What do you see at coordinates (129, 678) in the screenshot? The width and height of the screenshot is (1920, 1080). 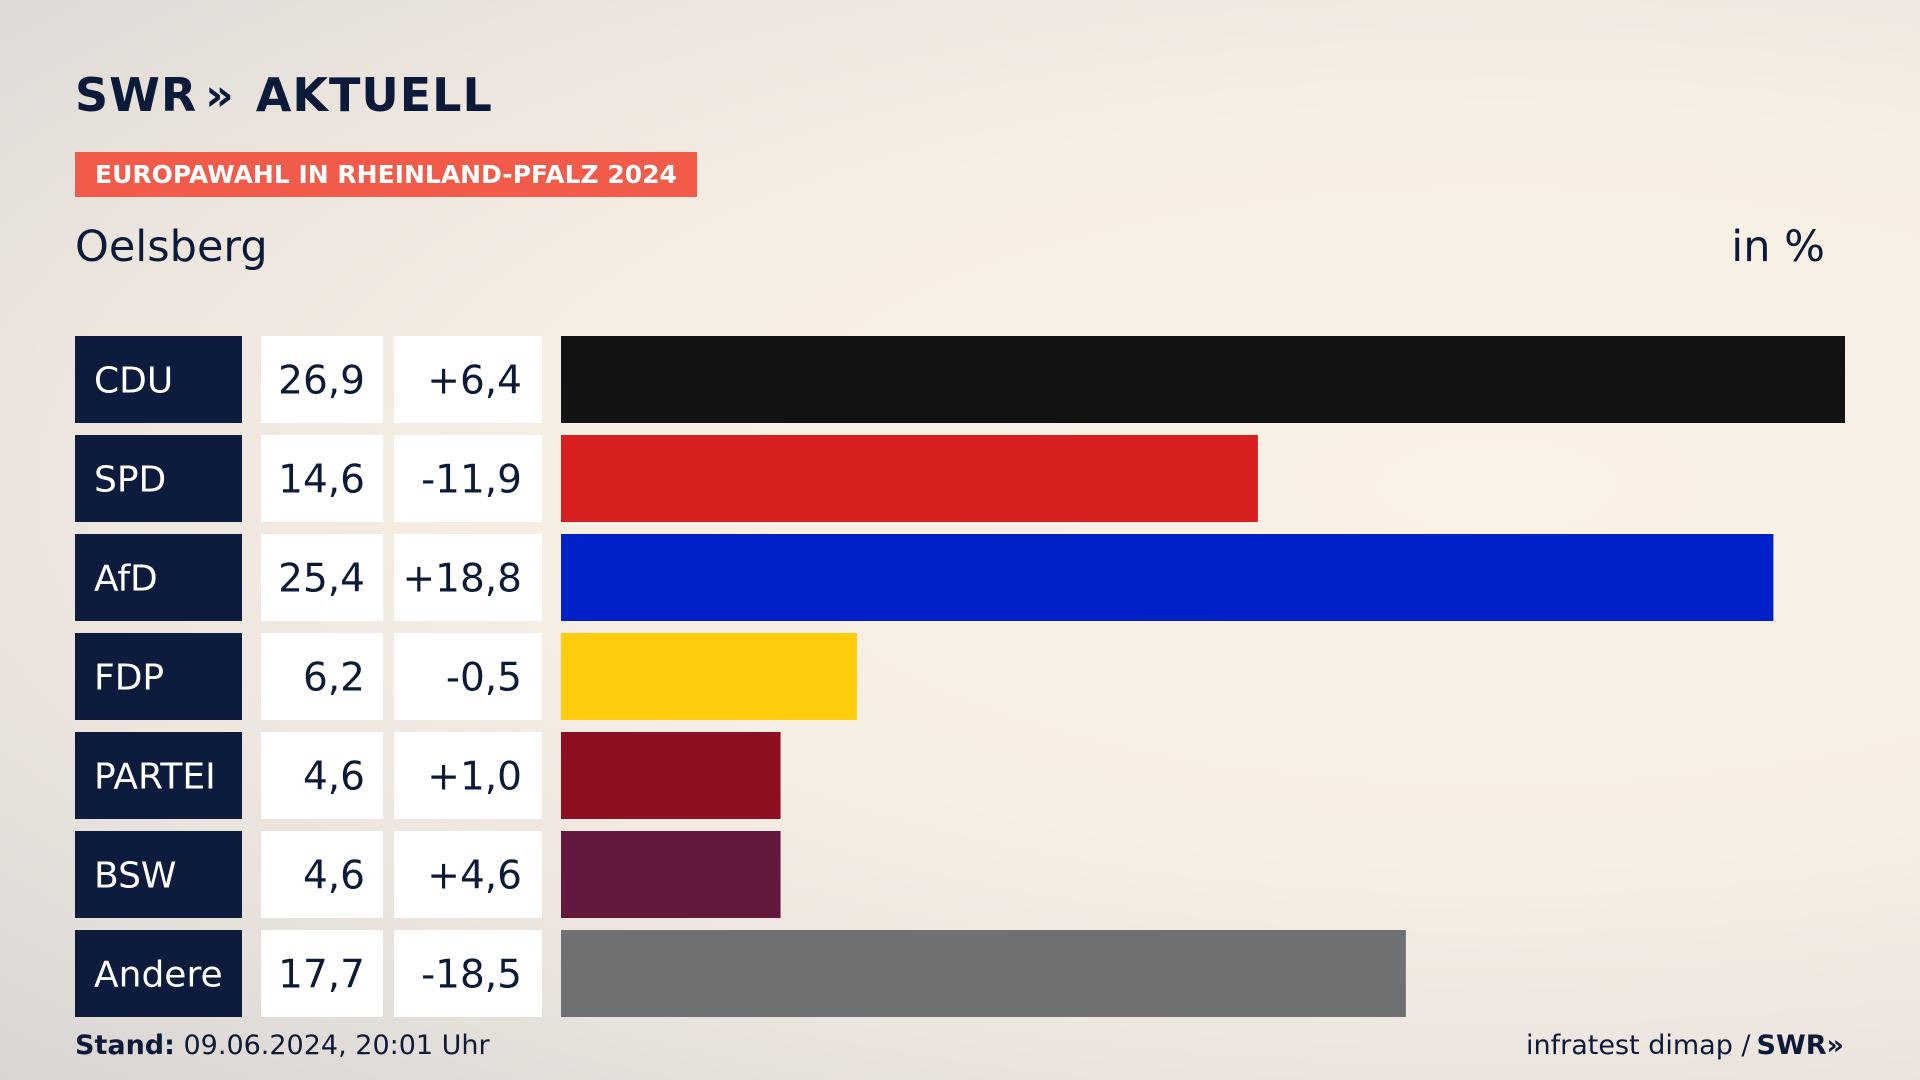 I see `party-label: FDP` at bounding box center [129, 678].